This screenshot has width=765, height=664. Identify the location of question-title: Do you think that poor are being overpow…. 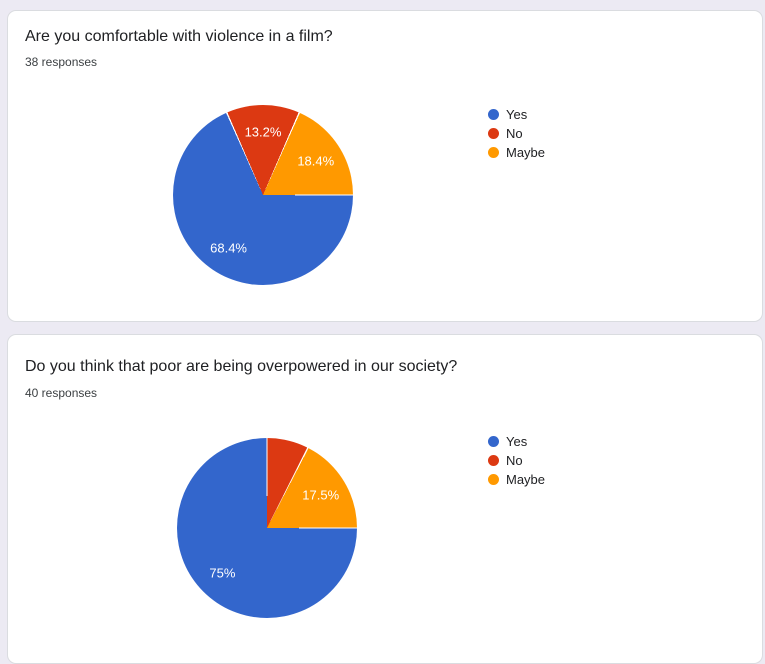
(241, 366).